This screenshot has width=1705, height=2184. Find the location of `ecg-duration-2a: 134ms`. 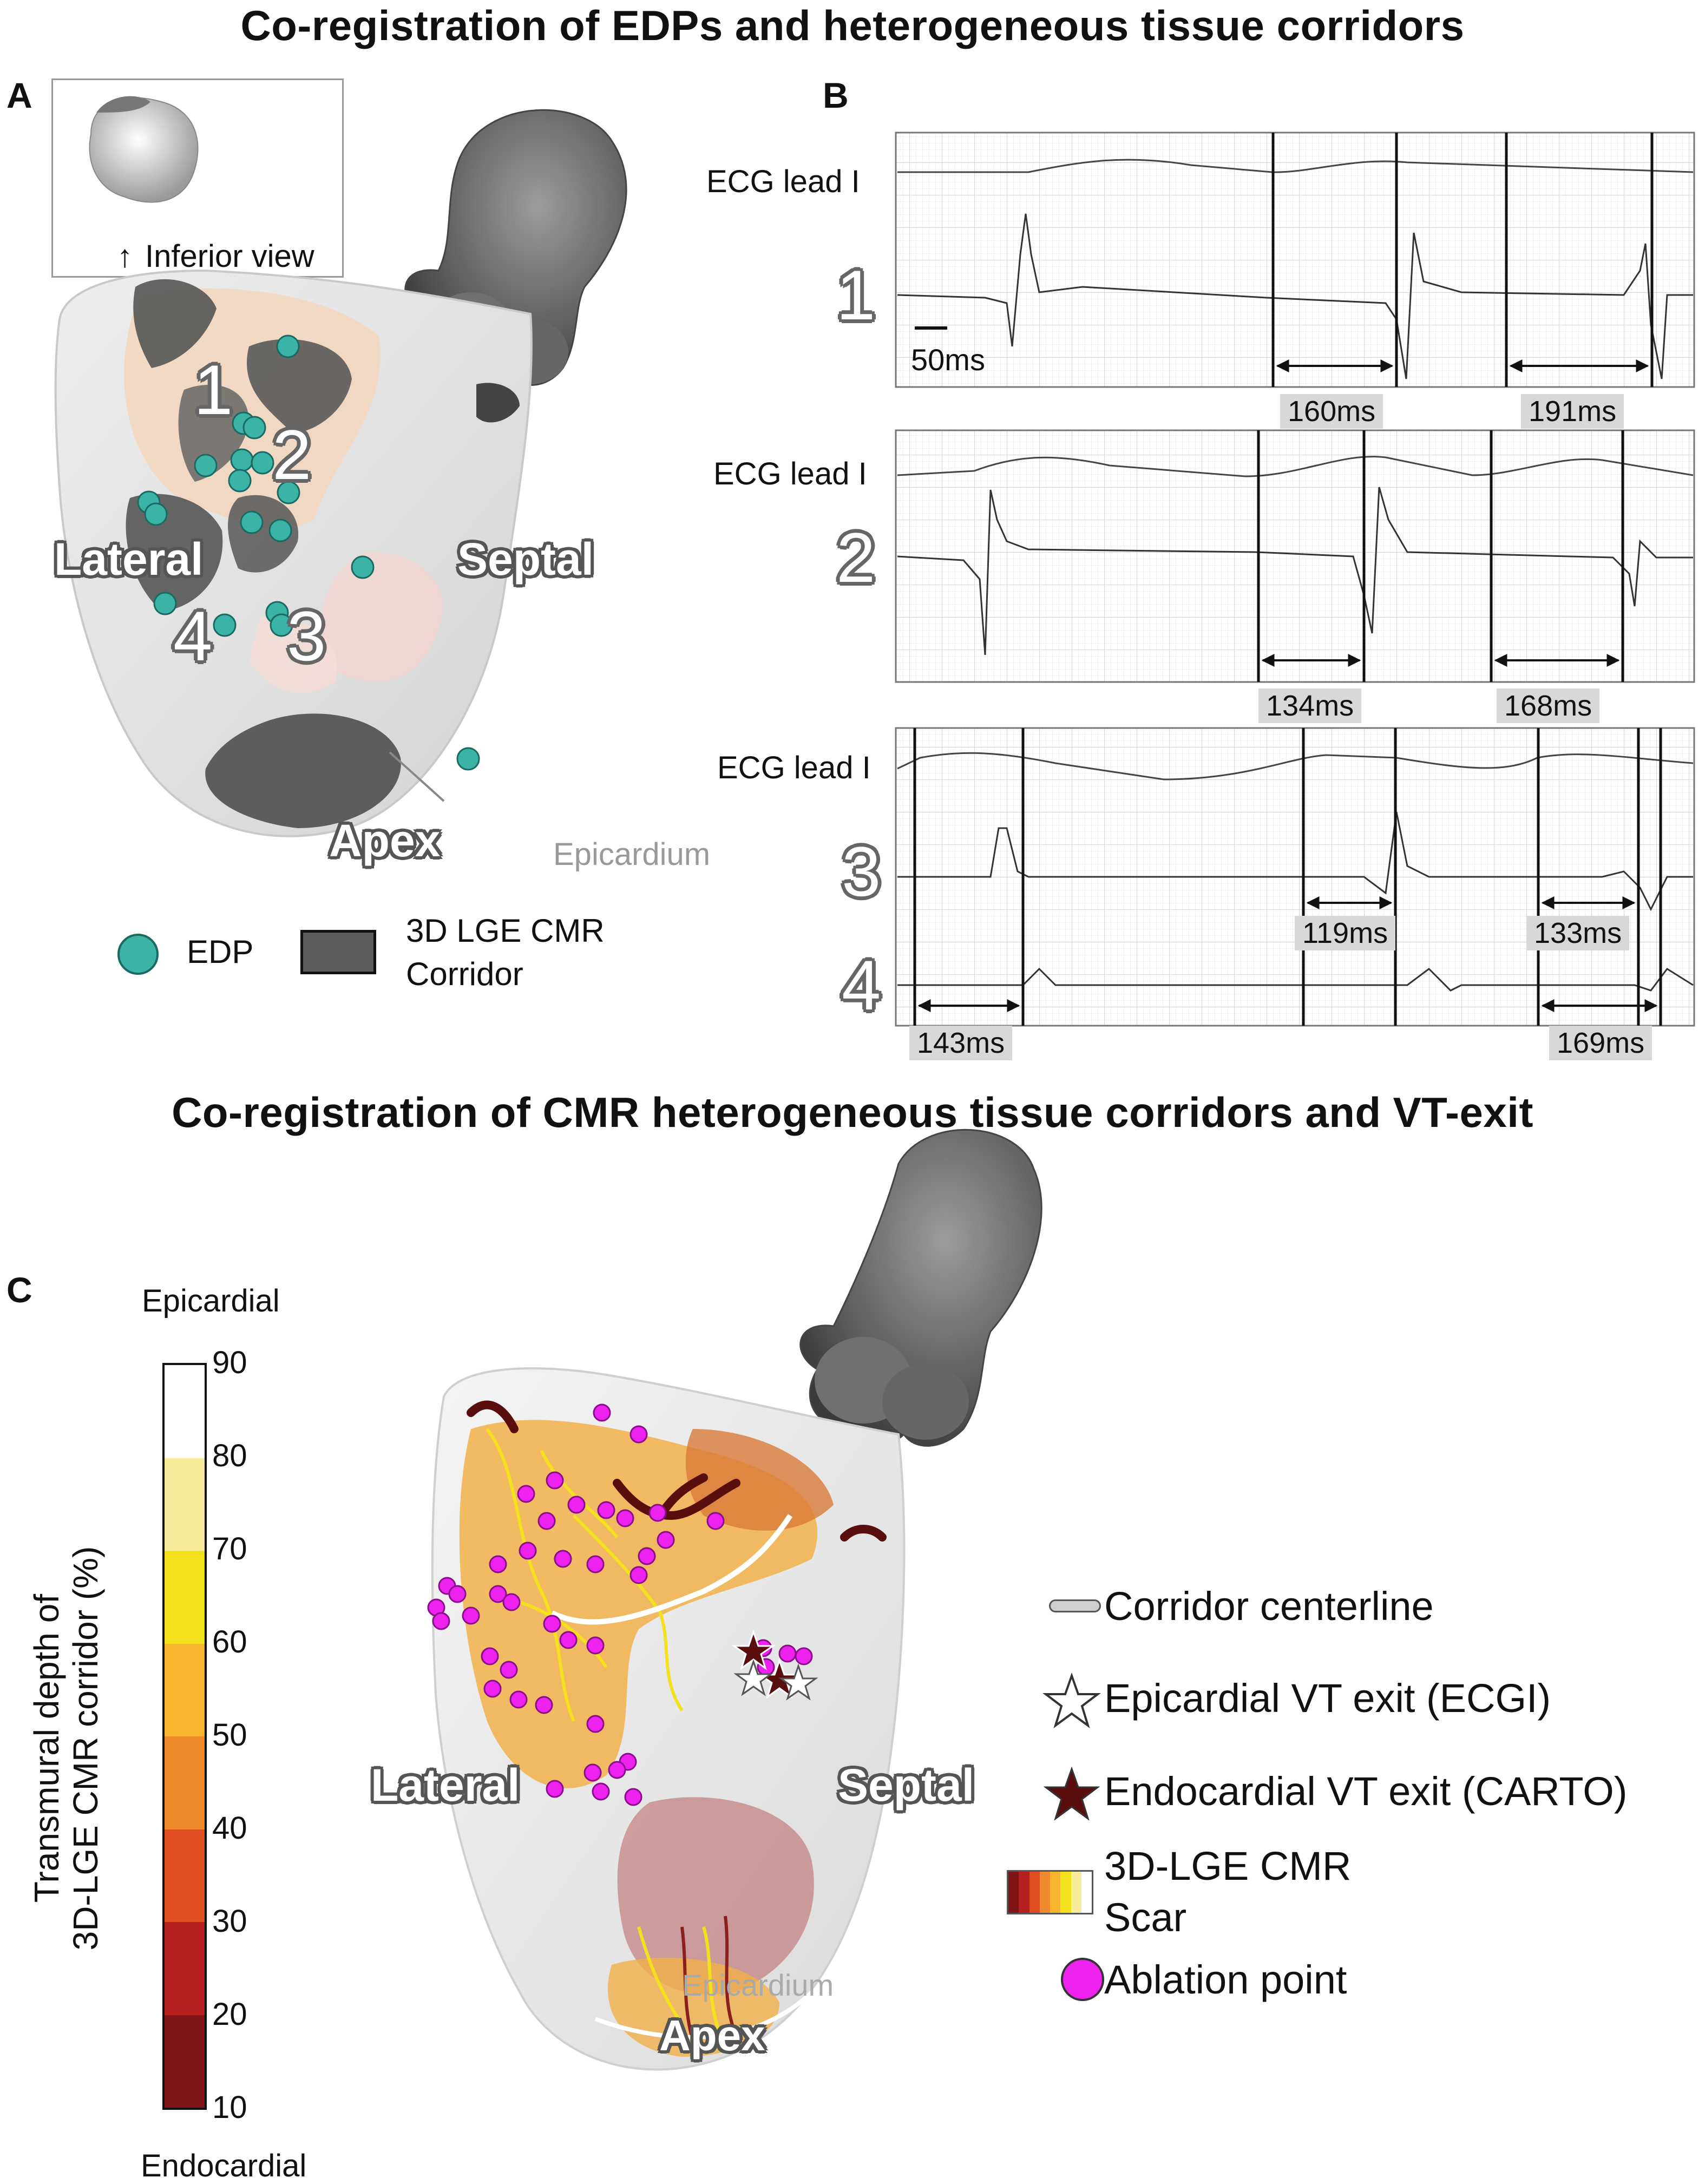

ecg-duration-2a: 134ms is located at coordinates (1310, 706).